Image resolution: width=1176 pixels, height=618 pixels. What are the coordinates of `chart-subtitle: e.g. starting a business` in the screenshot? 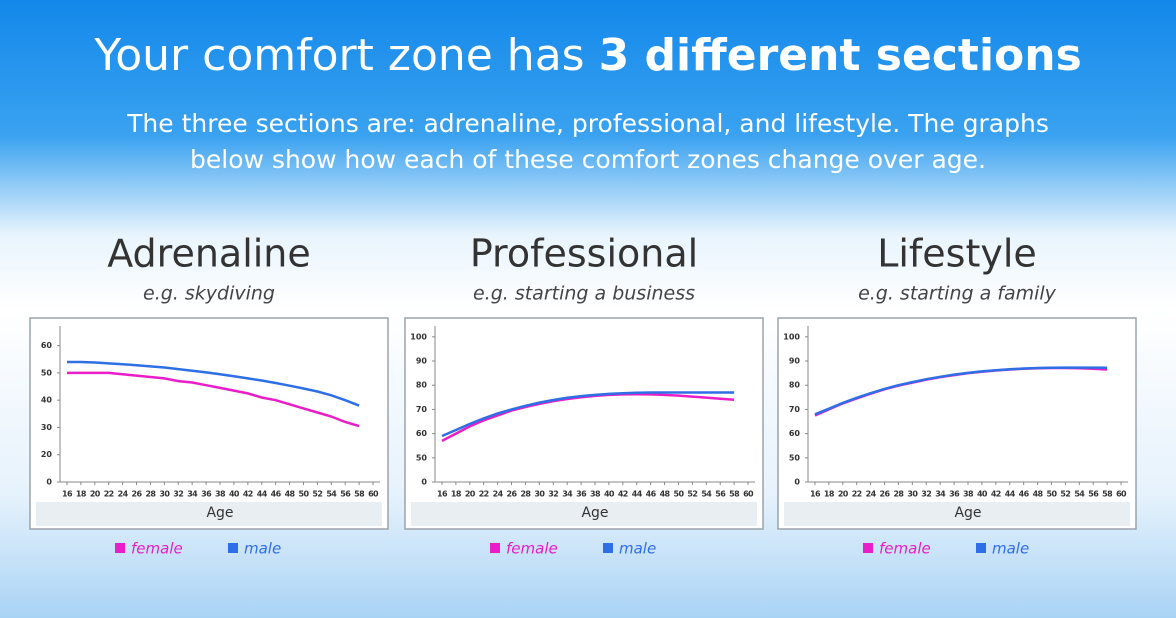 It's located at (584, 294).